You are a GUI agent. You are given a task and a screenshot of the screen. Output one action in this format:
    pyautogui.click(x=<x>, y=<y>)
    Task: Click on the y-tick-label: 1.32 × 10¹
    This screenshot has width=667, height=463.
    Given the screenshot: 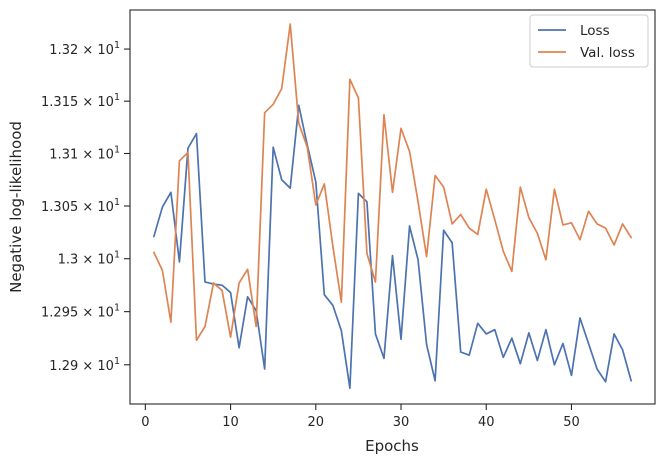 What is the action you would take?
    pyautogui.click(x=84, y=49)
    